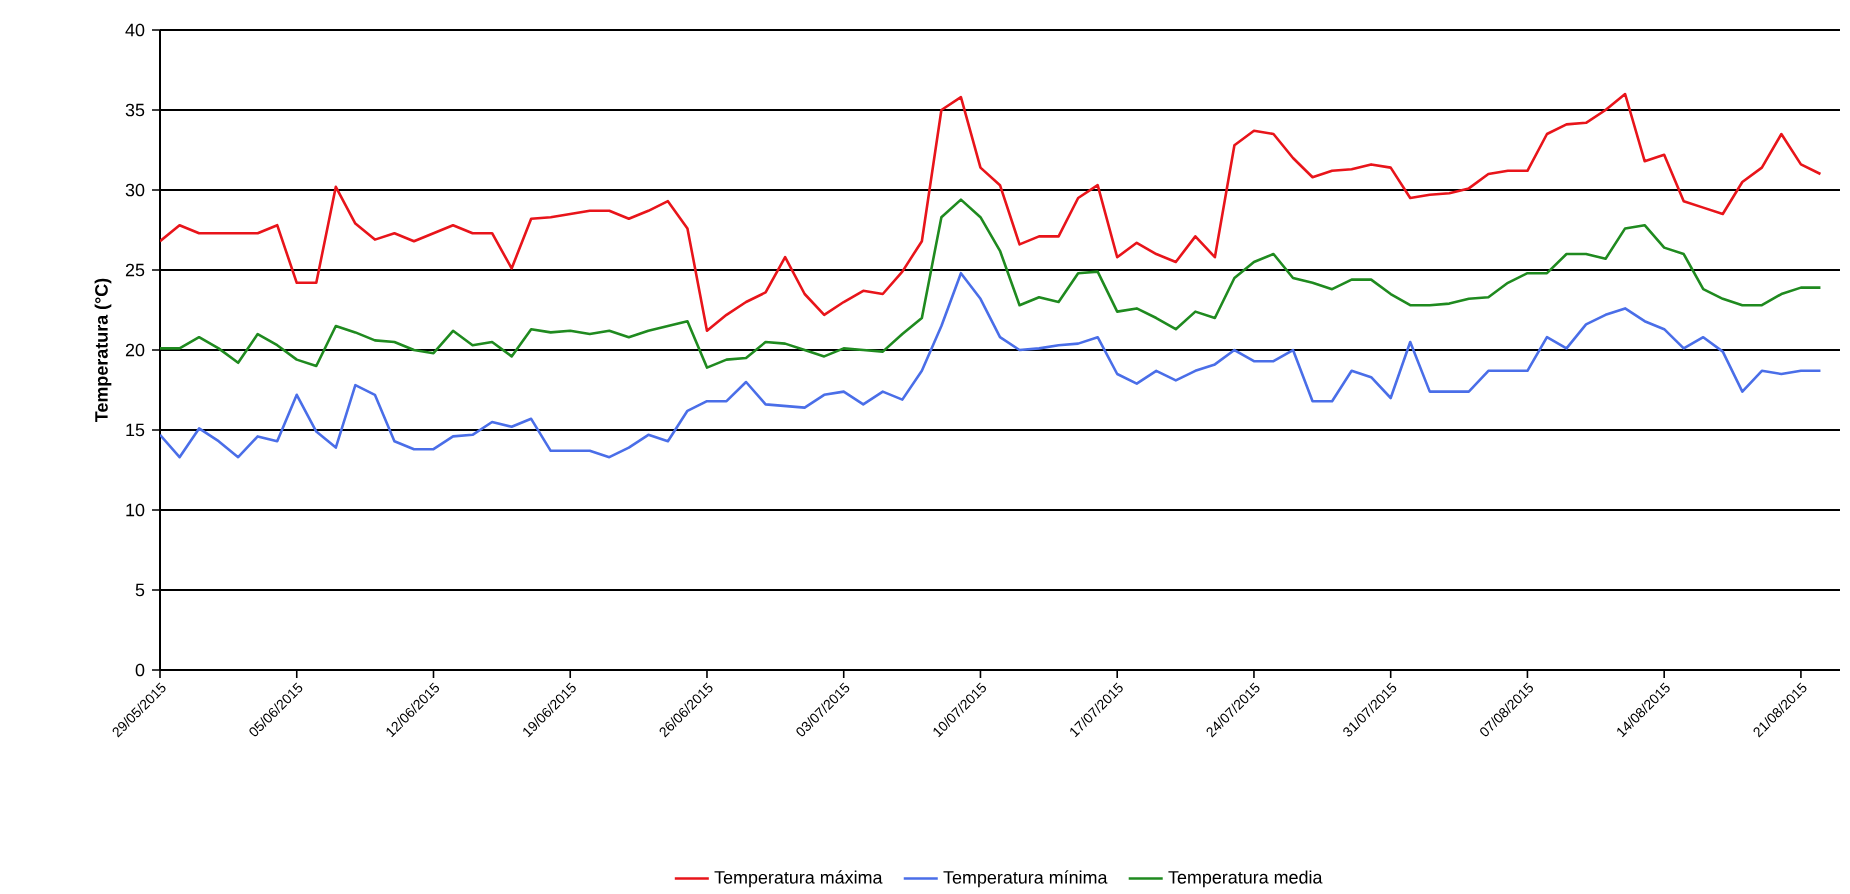 This screenshot has height=894, width=1850. What do you see at coordinates (103, 350) in the screenshot?
I see `y-axis-title: Temperatura (°C)` at bounding box center [103, 350].